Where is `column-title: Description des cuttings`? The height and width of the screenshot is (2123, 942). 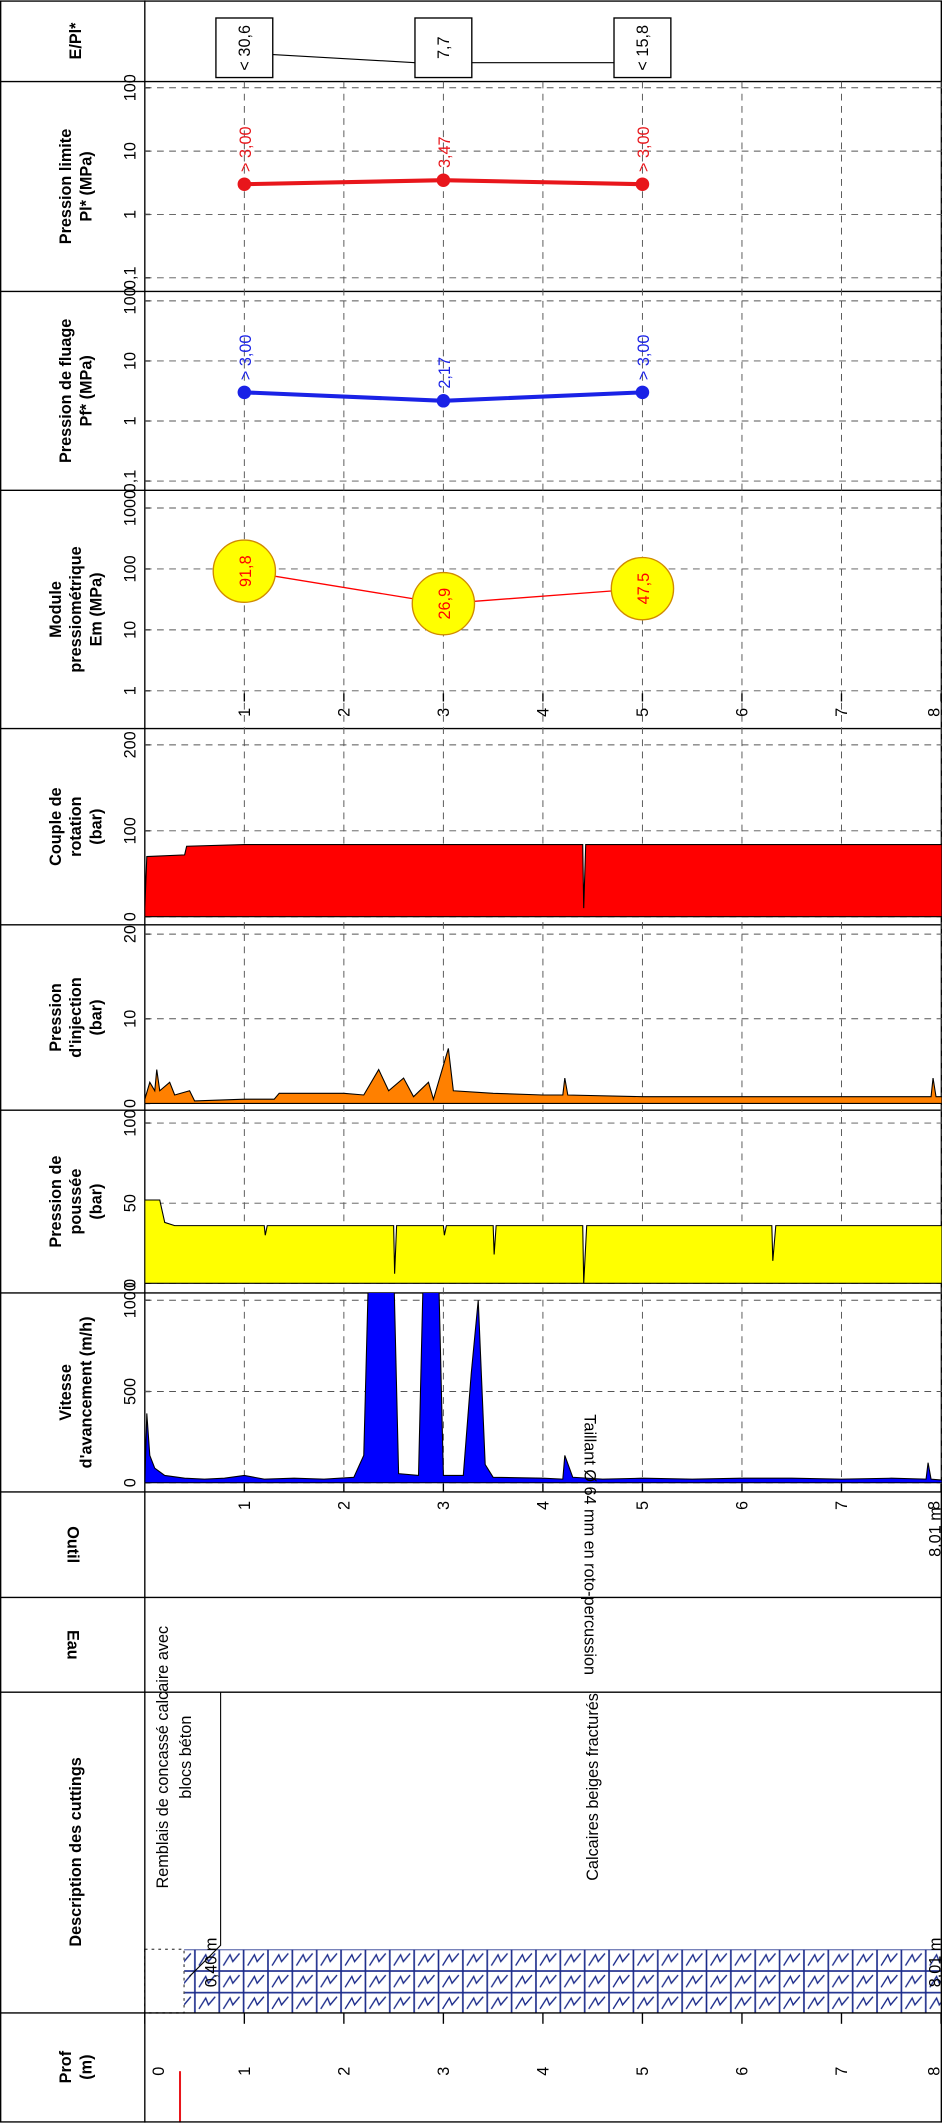 column-title: Description des cuttings is located at coordinates (76, 1851).